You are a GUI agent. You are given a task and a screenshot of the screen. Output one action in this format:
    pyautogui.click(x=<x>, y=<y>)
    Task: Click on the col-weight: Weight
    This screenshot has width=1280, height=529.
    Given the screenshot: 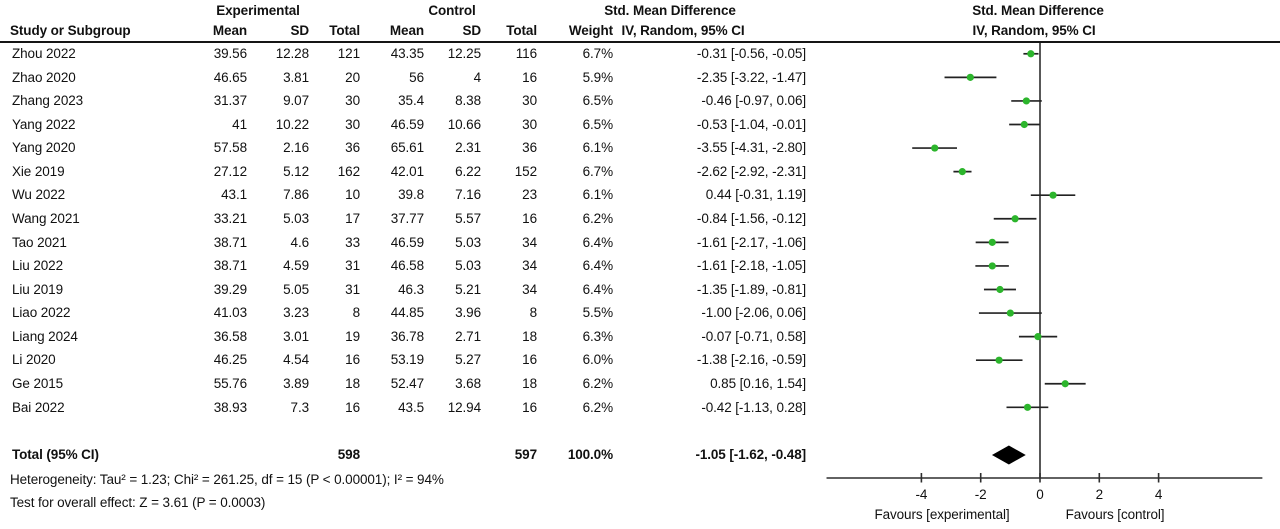 What is the action you would take?
    pyautogui.click(x=590, y=30)
    